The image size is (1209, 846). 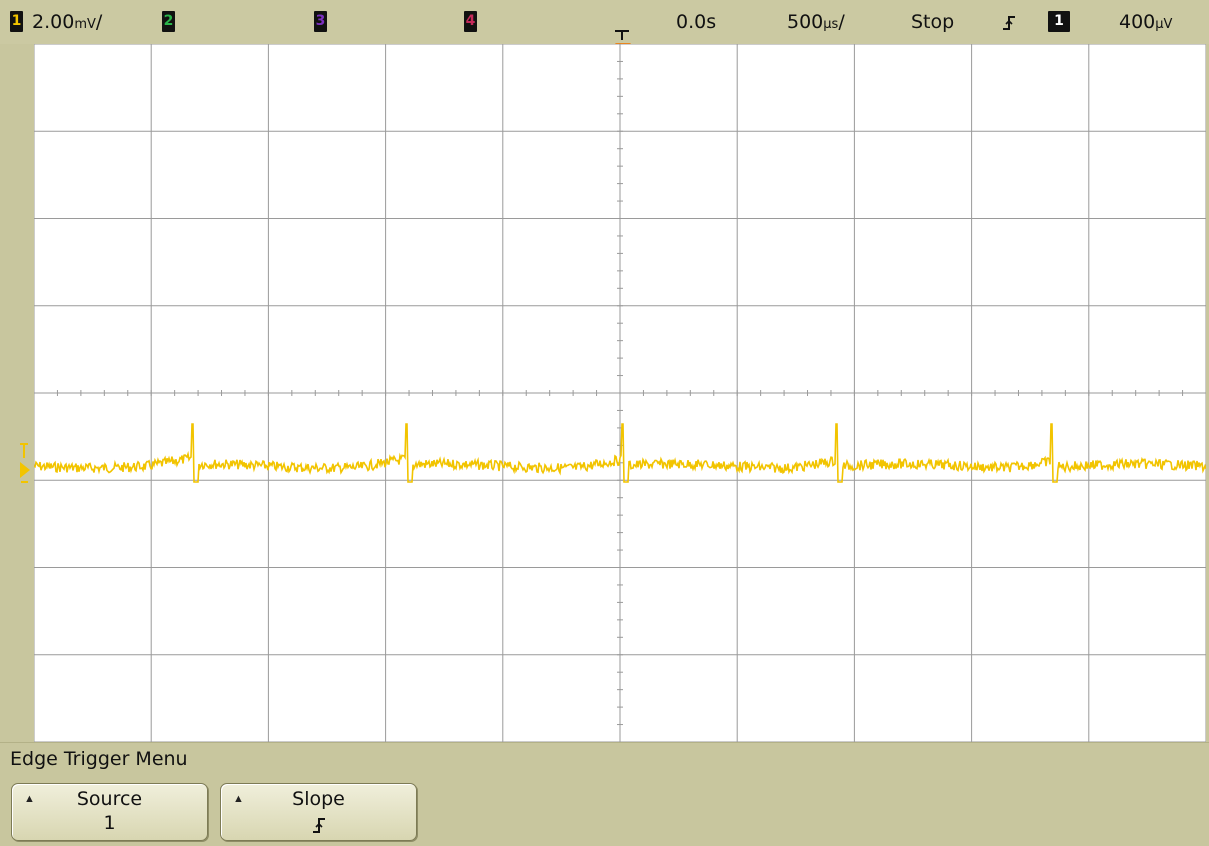 I want to click on channel-1-scale-unit: mV, so click(x=85, y=24).